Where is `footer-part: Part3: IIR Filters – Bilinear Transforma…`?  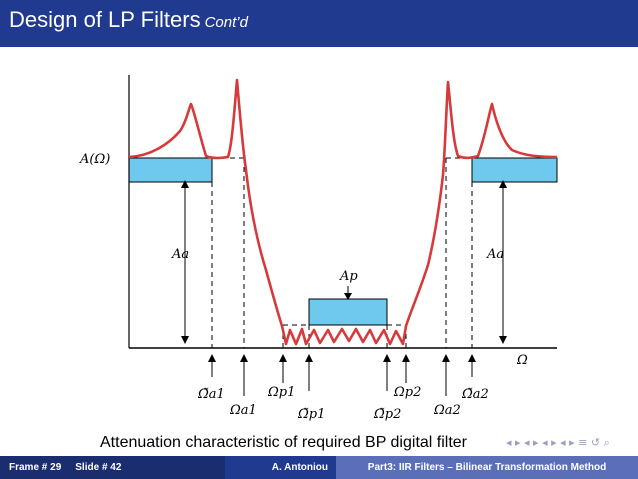 footer-part: Part3: IIR Filters – Bilinear Transforma… is located at coordinates (487, 467).